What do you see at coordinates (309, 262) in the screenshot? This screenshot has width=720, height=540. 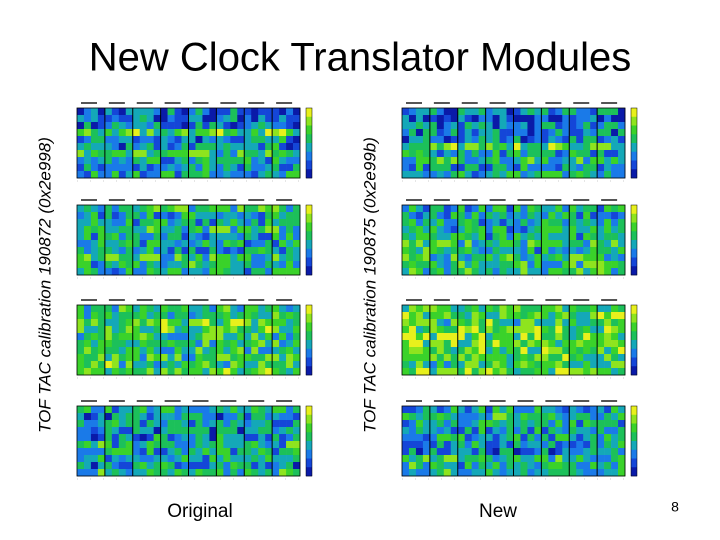 I see `colorbar-step` at bounding box center [309, 262].